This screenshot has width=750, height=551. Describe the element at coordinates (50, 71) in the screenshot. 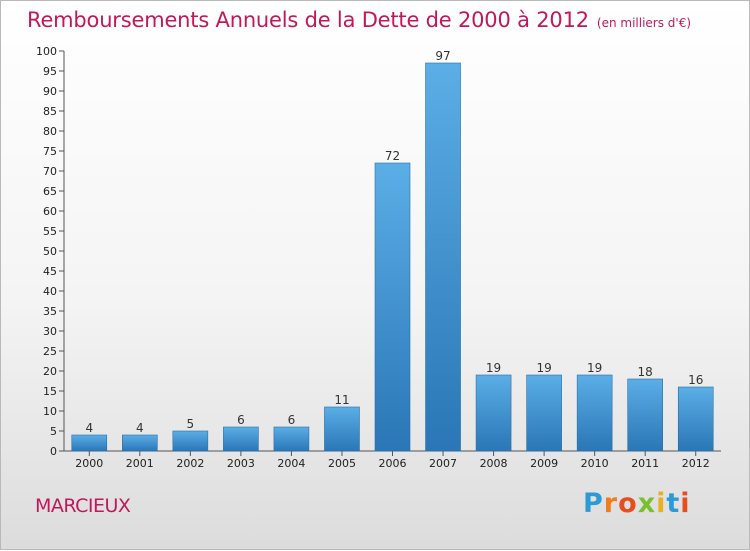

I see `y-tick-label: 95` at that location.